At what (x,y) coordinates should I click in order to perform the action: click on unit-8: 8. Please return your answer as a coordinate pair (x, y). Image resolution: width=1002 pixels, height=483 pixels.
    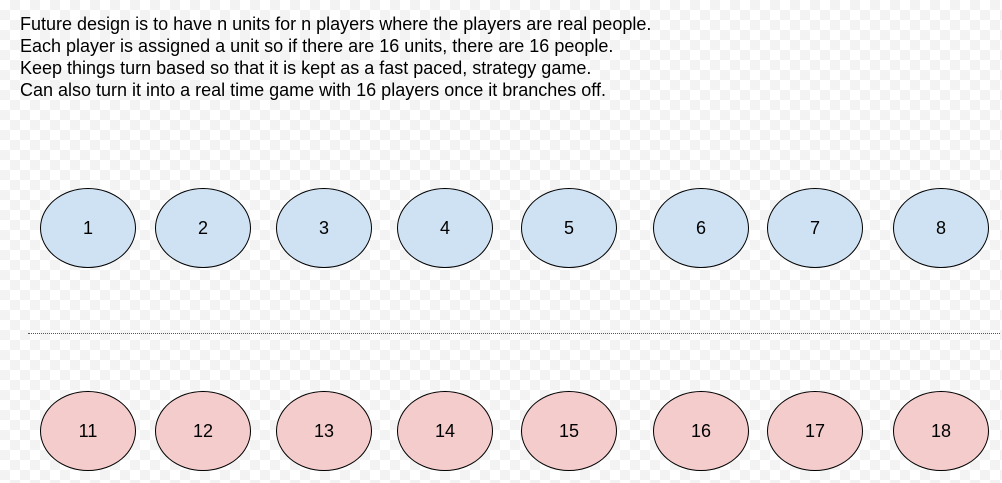
    Looking at the image, I should click on (941, 228).